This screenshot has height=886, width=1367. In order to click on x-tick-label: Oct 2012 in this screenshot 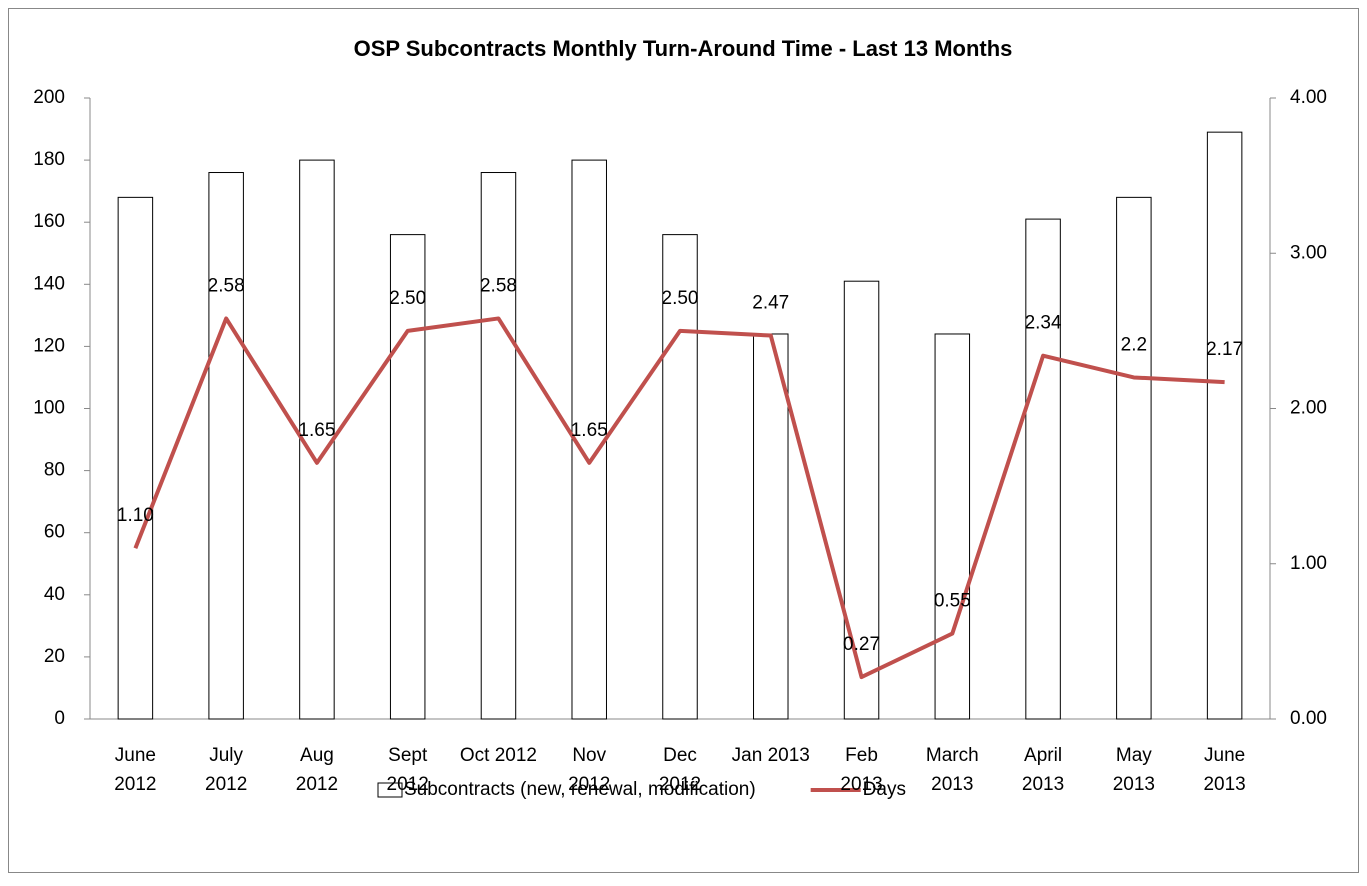, I will do `click(498, 755)`.